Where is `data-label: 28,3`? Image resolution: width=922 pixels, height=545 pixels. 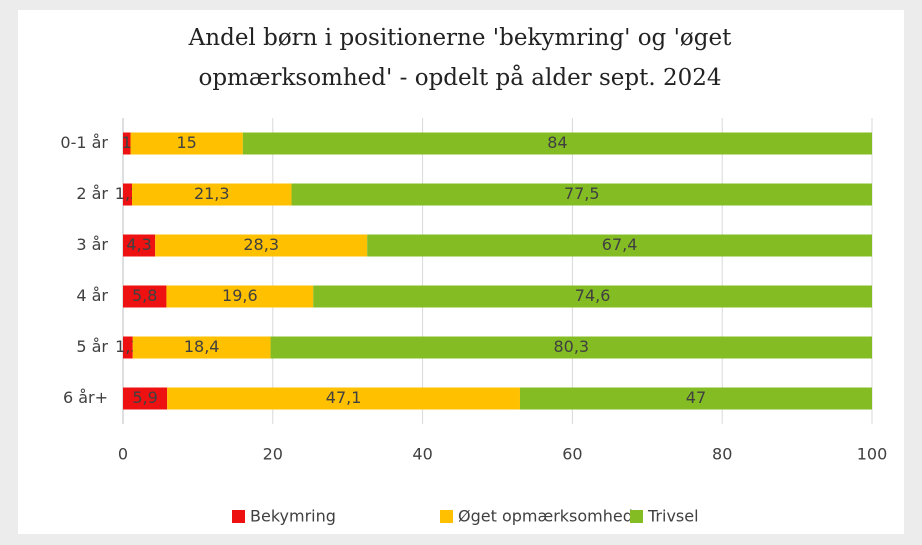 data-label: 28,3 is located at coordinates (261, 244).